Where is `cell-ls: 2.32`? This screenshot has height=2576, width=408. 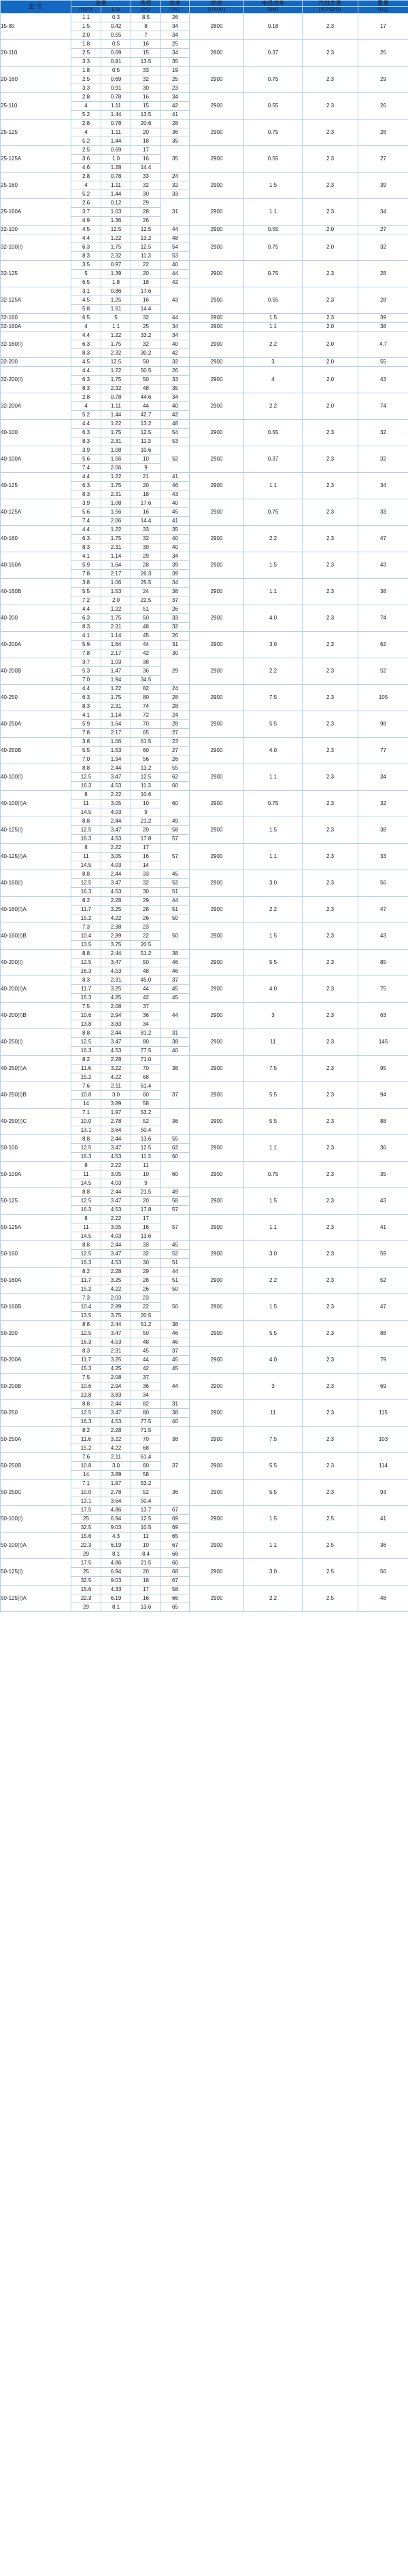
cell-ls: 2.32 is located at coordinates (116, 388).